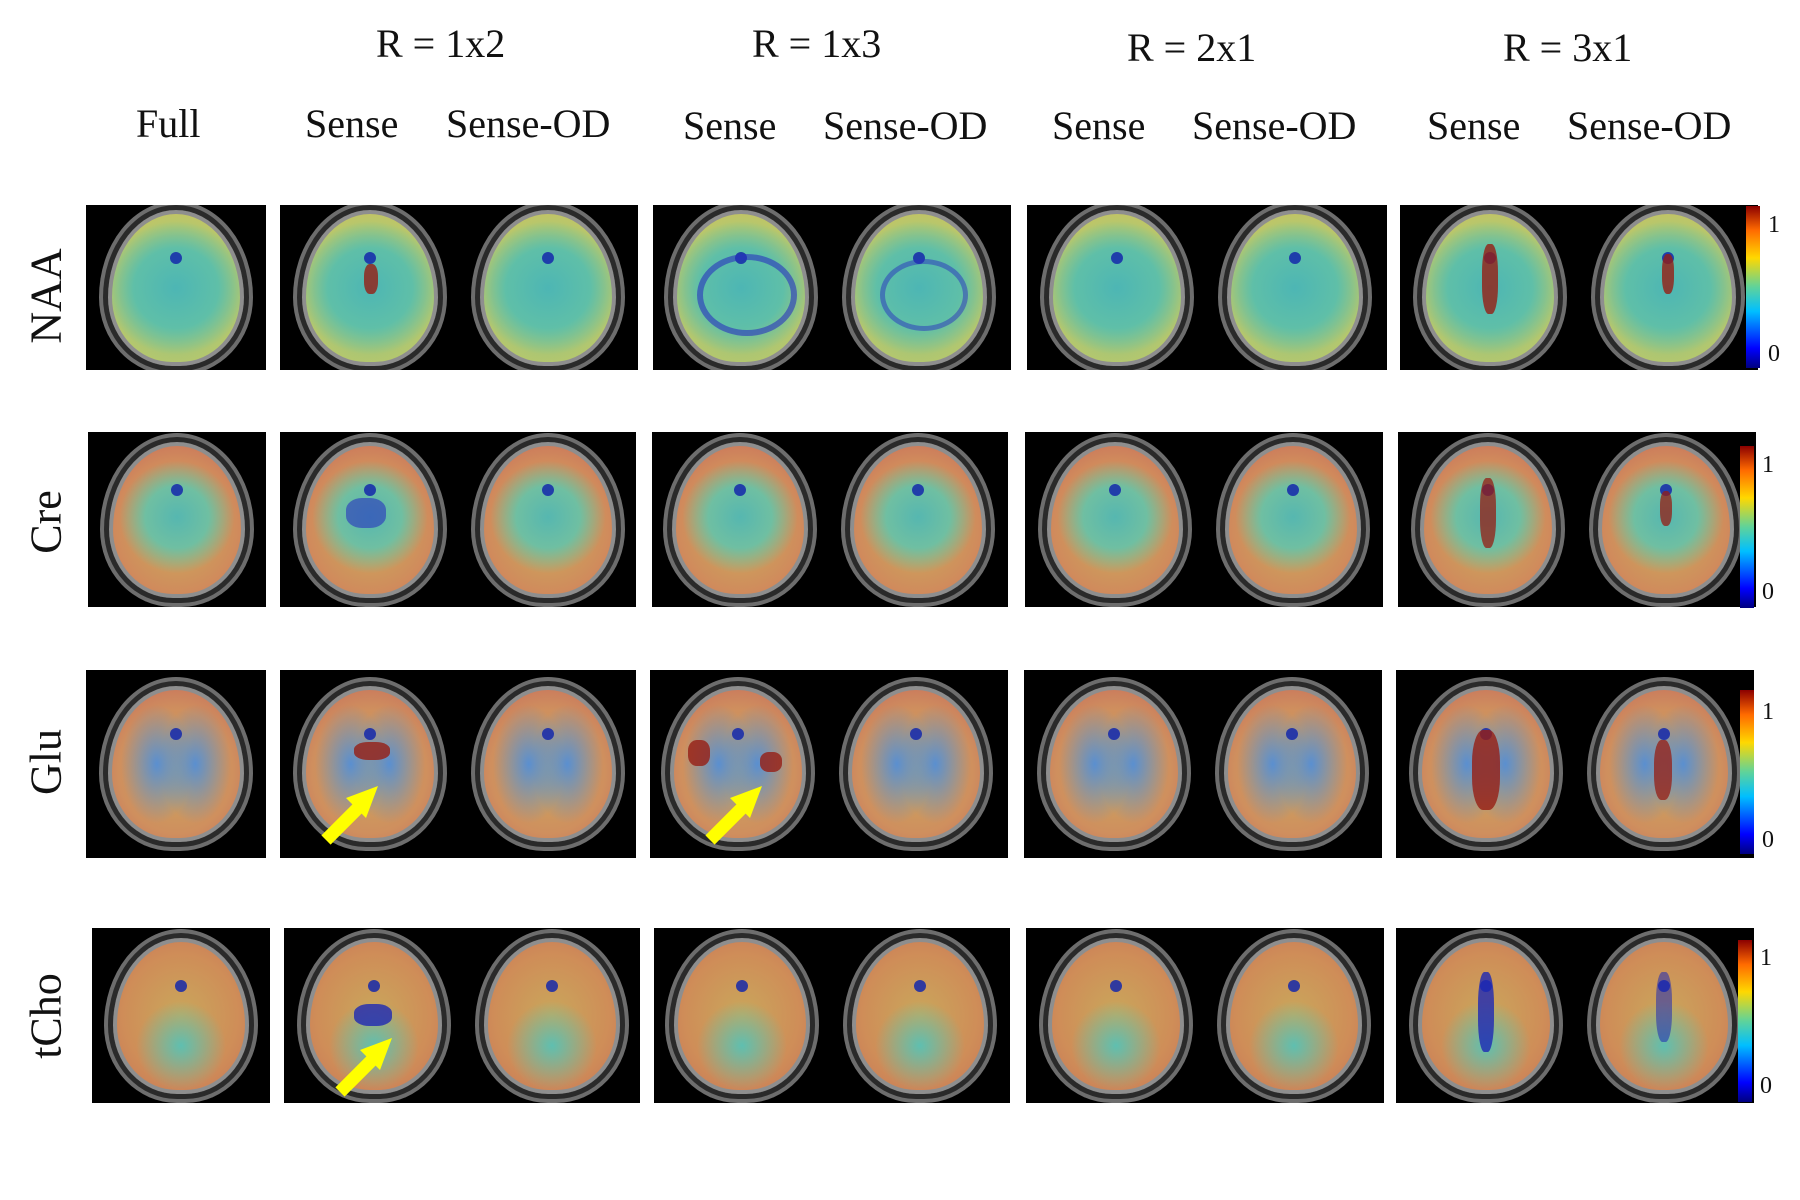 The width and height of the screenshot is (1800, 1200). Describe the element at coordinates (458, 764) in the screenshot. I see `panel-glu-r-1x2` at that location.